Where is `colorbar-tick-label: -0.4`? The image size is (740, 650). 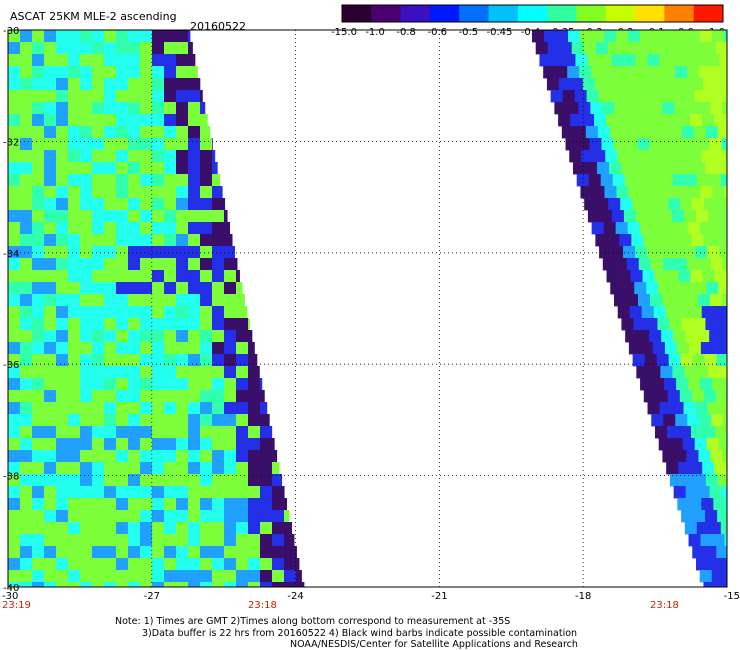
colorbar-tick-label: -0.4 is located at coordinates (531, 32).